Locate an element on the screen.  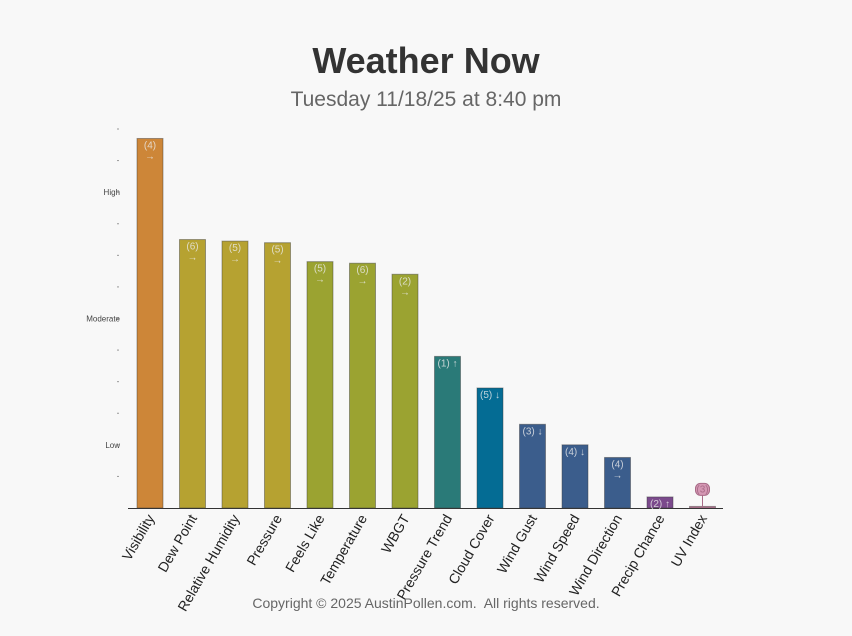
category-label: Pressure is located at coordinates (264, 539).